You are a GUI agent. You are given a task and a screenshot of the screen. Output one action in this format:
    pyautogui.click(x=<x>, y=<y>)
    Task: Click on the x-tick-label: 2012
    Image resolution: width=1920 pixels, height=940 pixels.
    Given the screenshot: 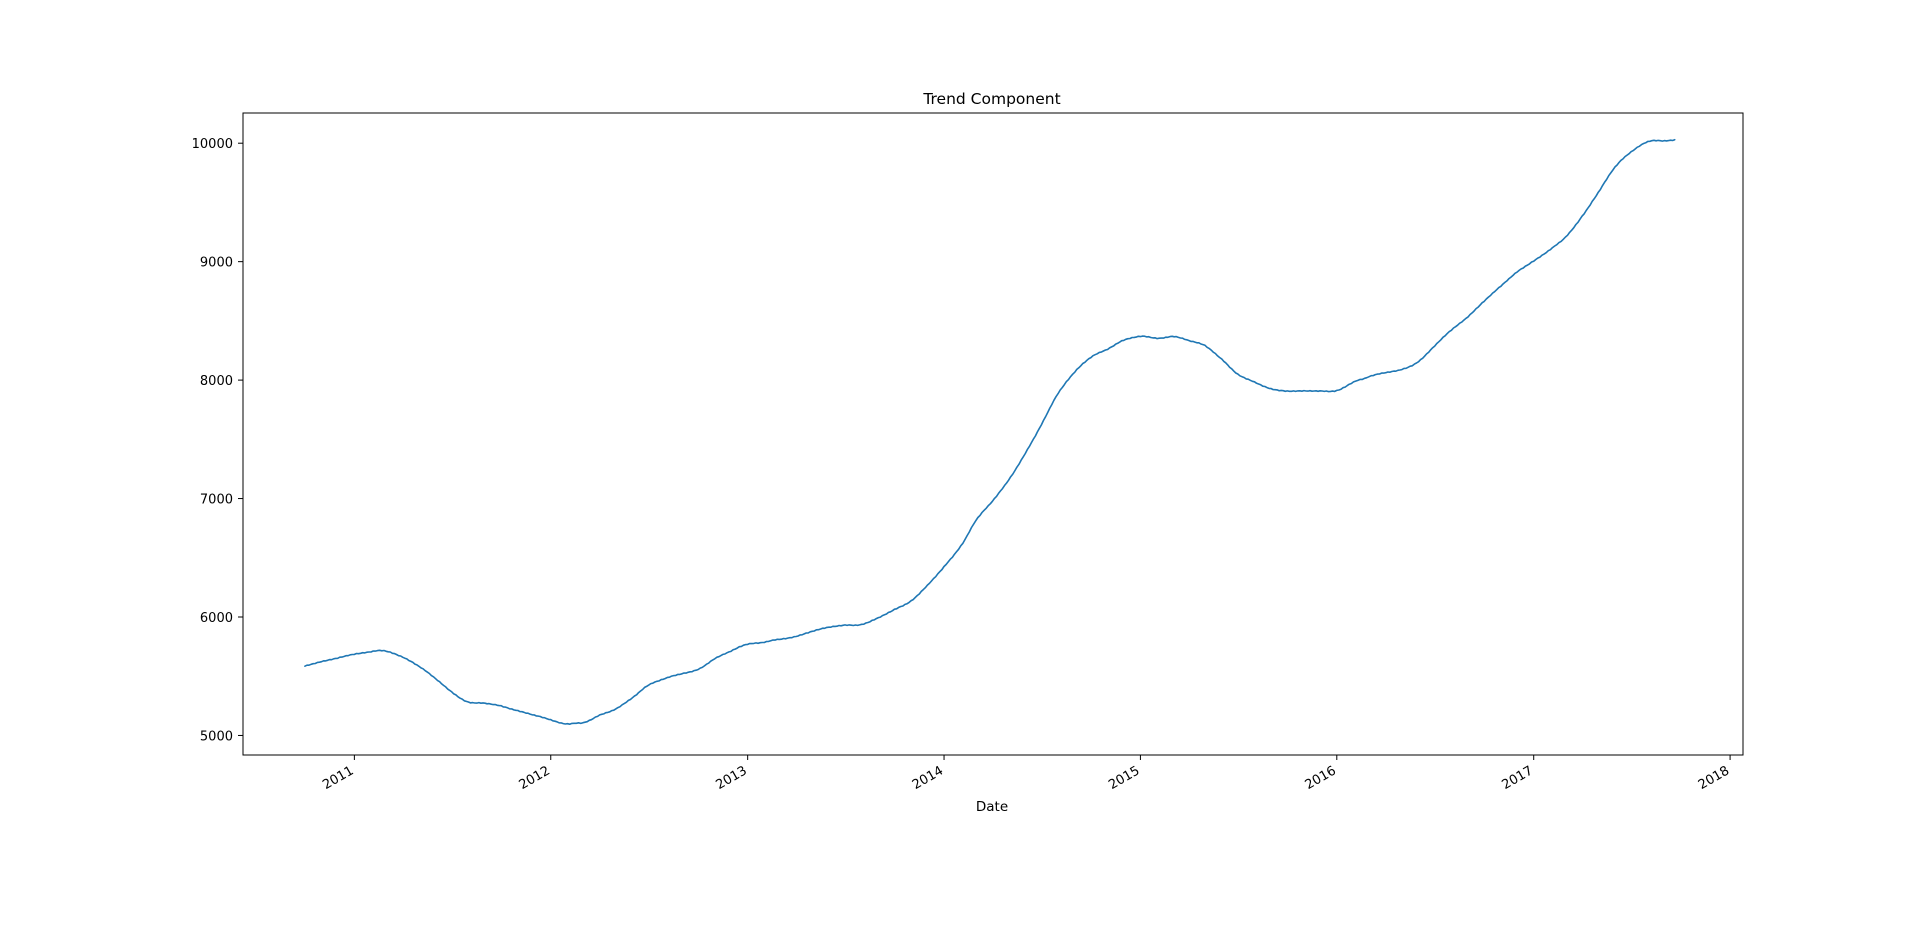 What is the action you would take?
    pyautogui.click(x=535, y=778)
    